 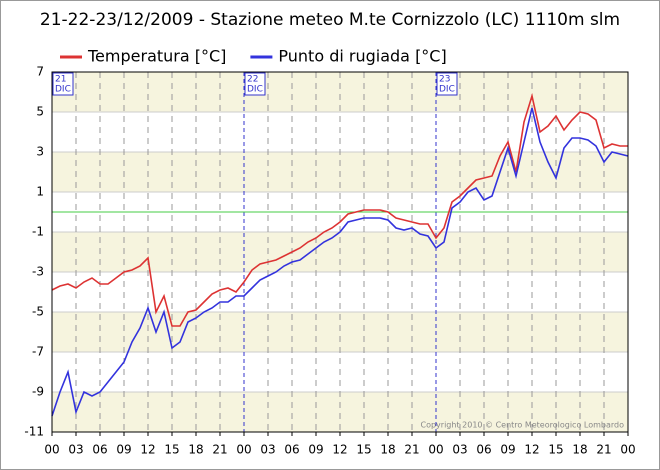 What do you see at coordinates (38, 392) in the screenshot?
I see `y-tick-label: -9` at bounding box center [38, 392].